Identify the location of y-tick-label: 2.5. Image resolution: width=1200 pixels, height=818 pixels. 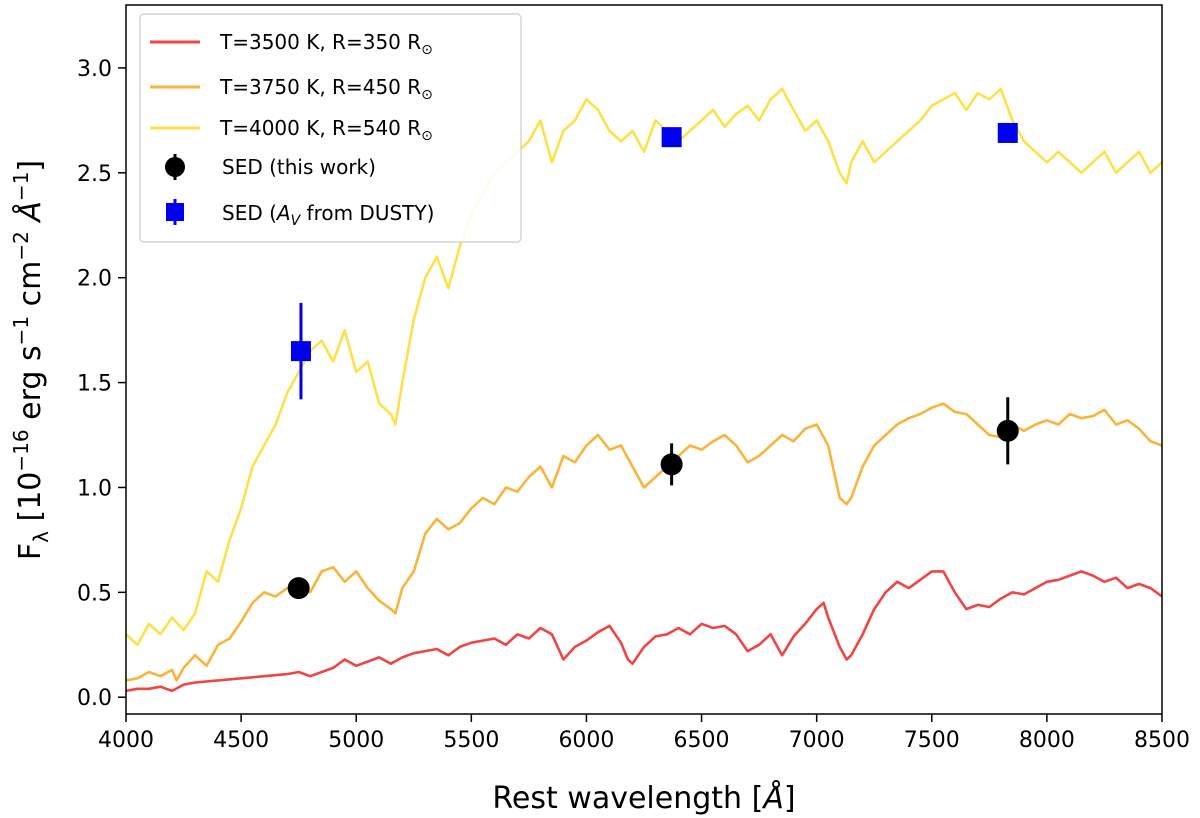
(94, 174).